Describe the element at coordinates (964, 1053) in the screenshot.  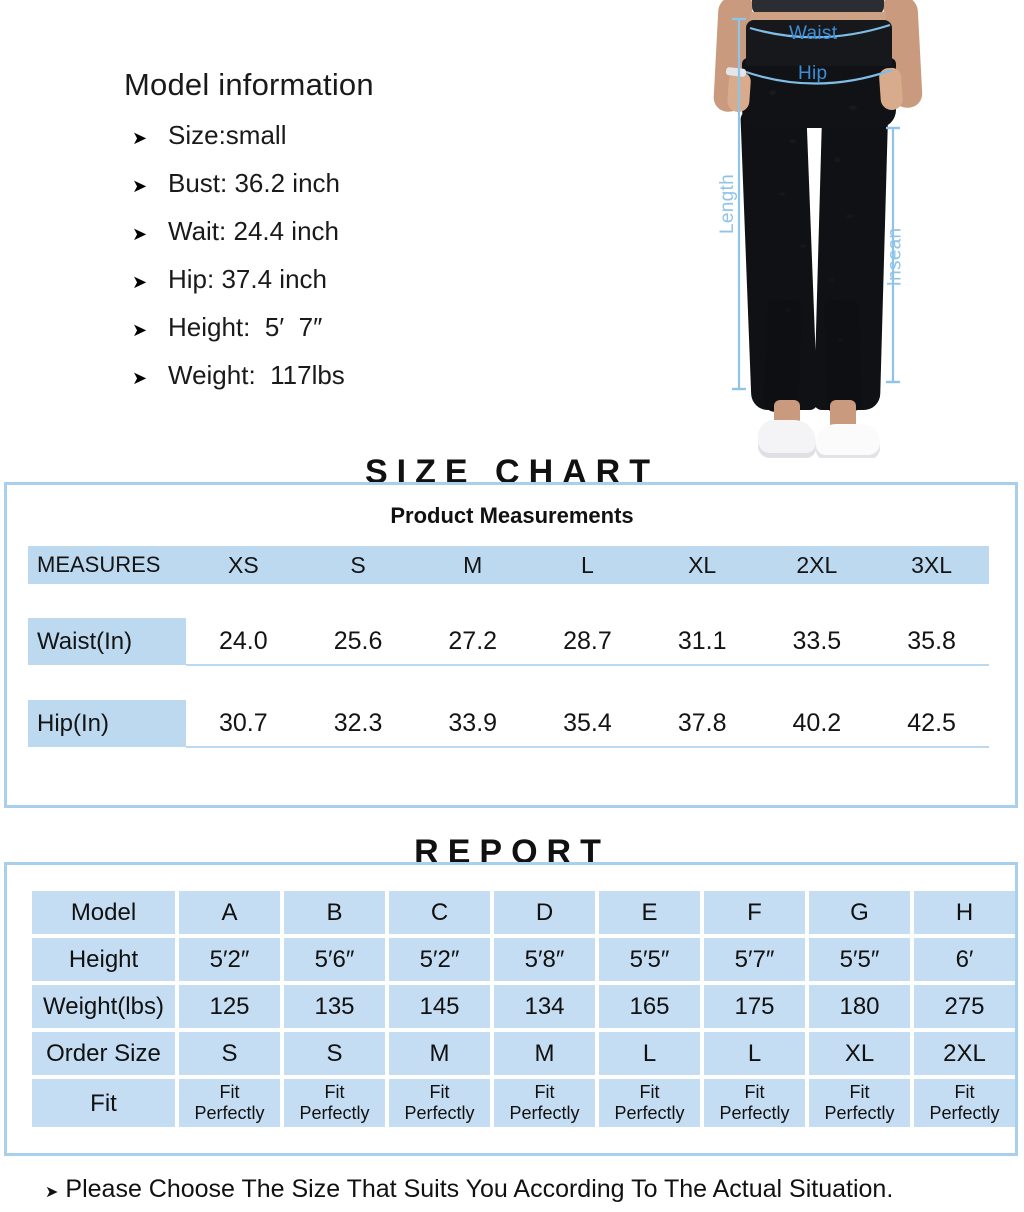
I see `table-cell: 2XL` at that location.